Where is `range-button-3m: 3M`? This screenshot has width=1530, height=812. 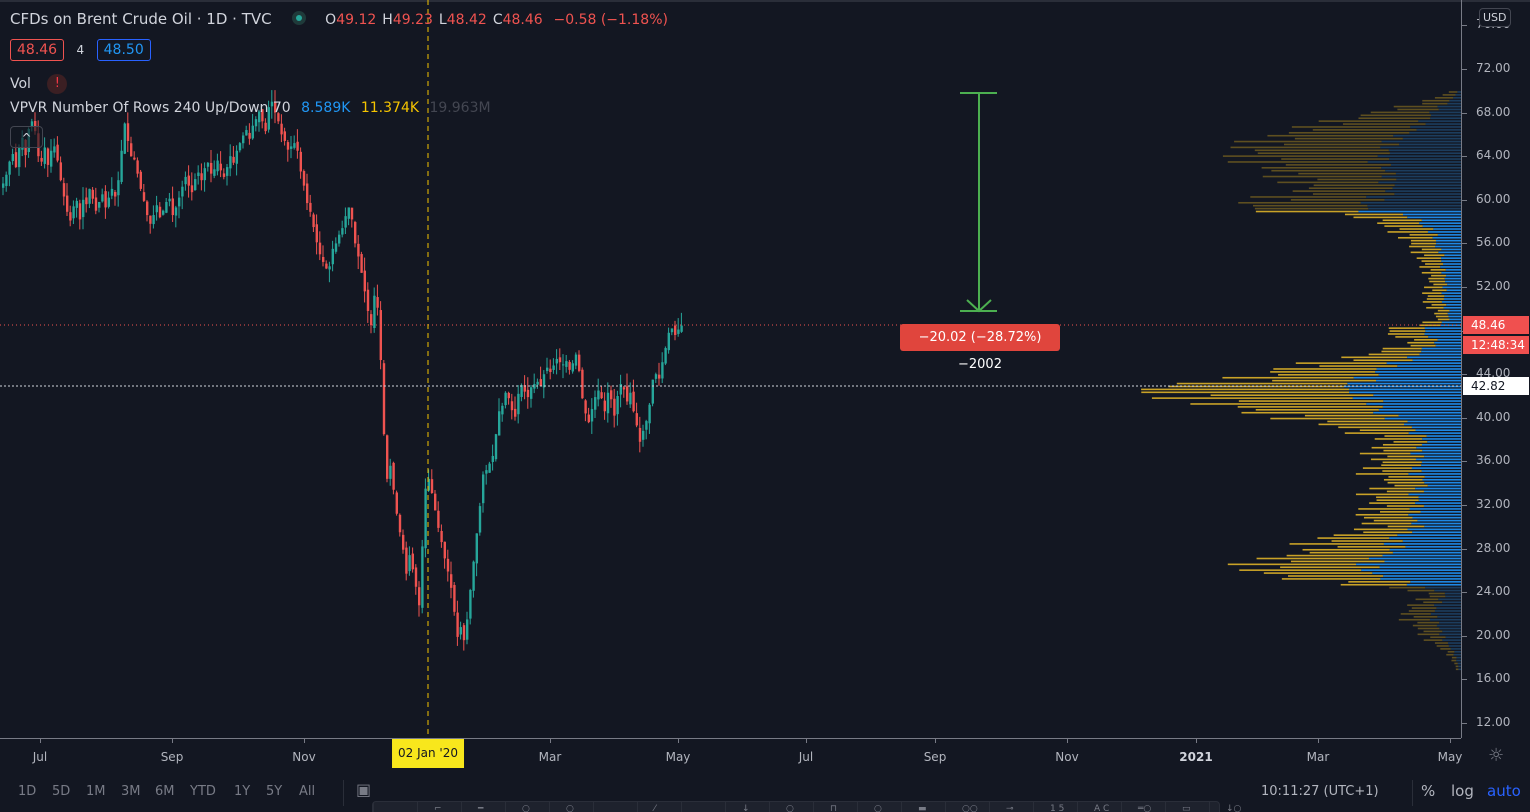 range-button-3m: 3M is located at coordinates (131, 791).